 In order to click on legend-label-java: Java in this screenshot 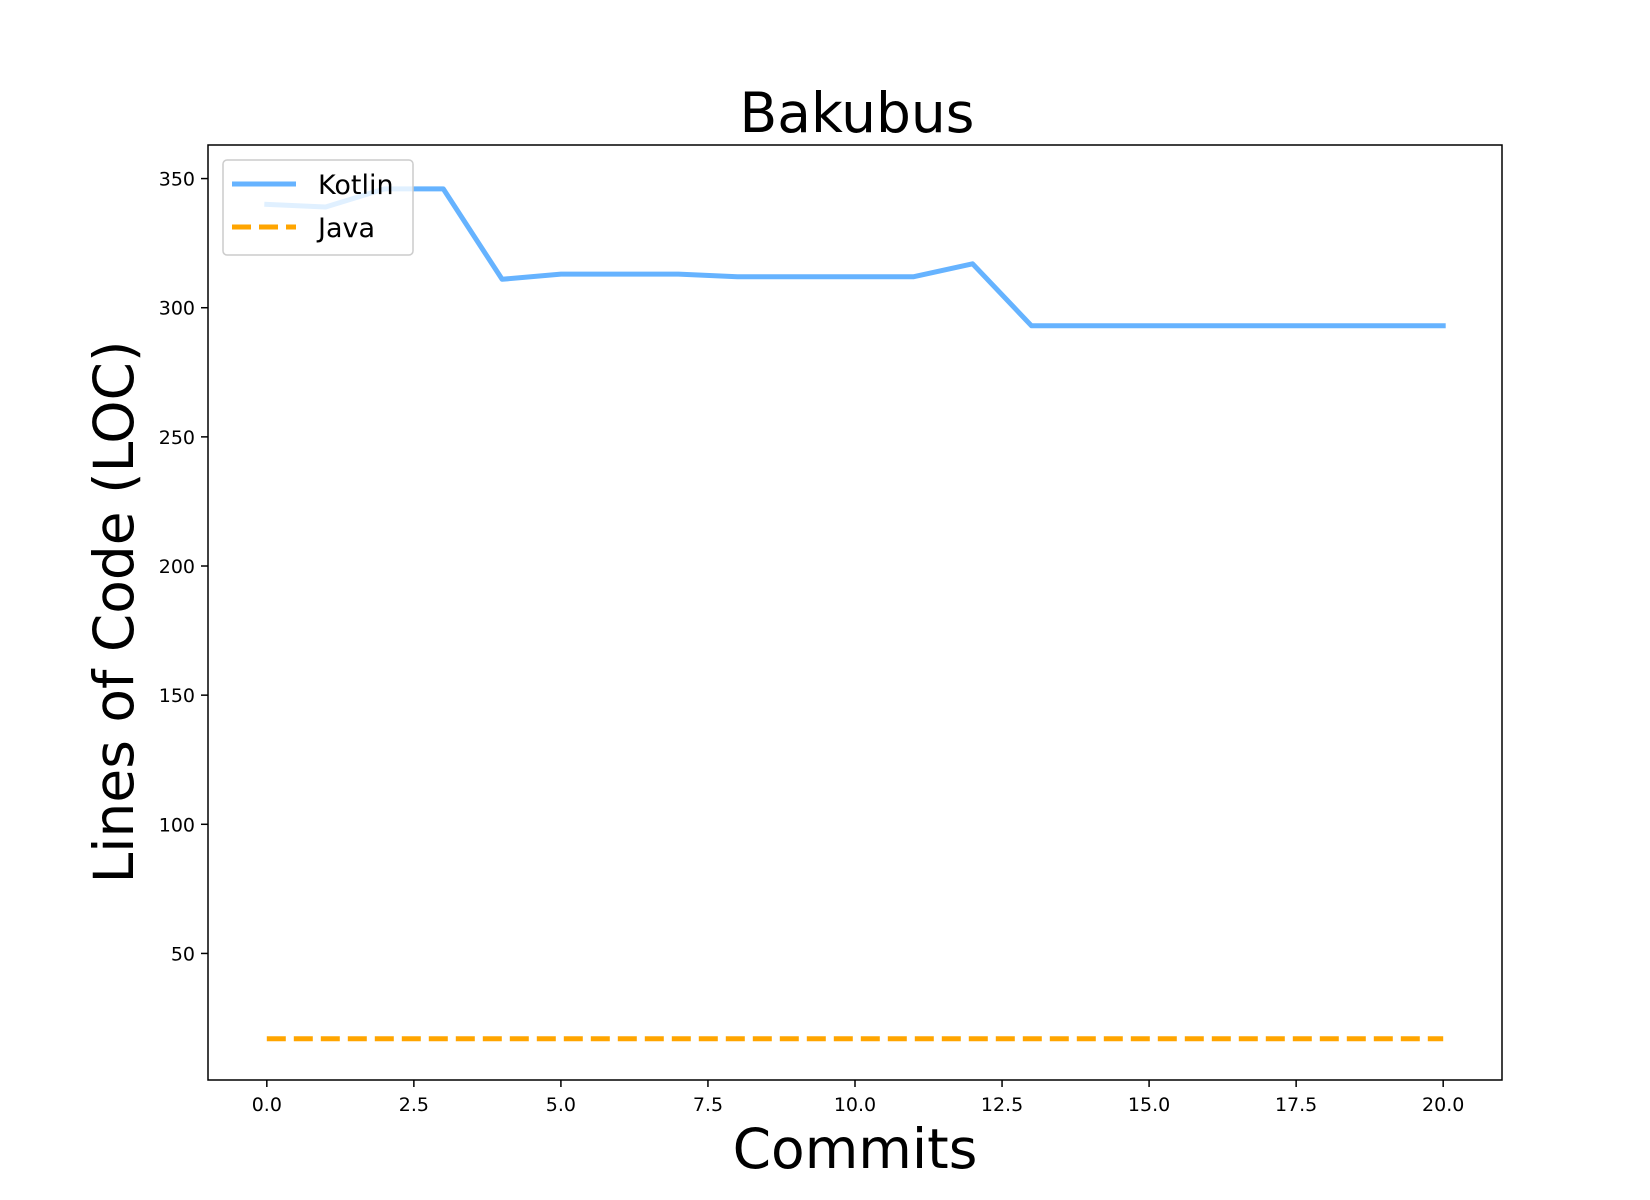, I will do `click(345, 228)`.